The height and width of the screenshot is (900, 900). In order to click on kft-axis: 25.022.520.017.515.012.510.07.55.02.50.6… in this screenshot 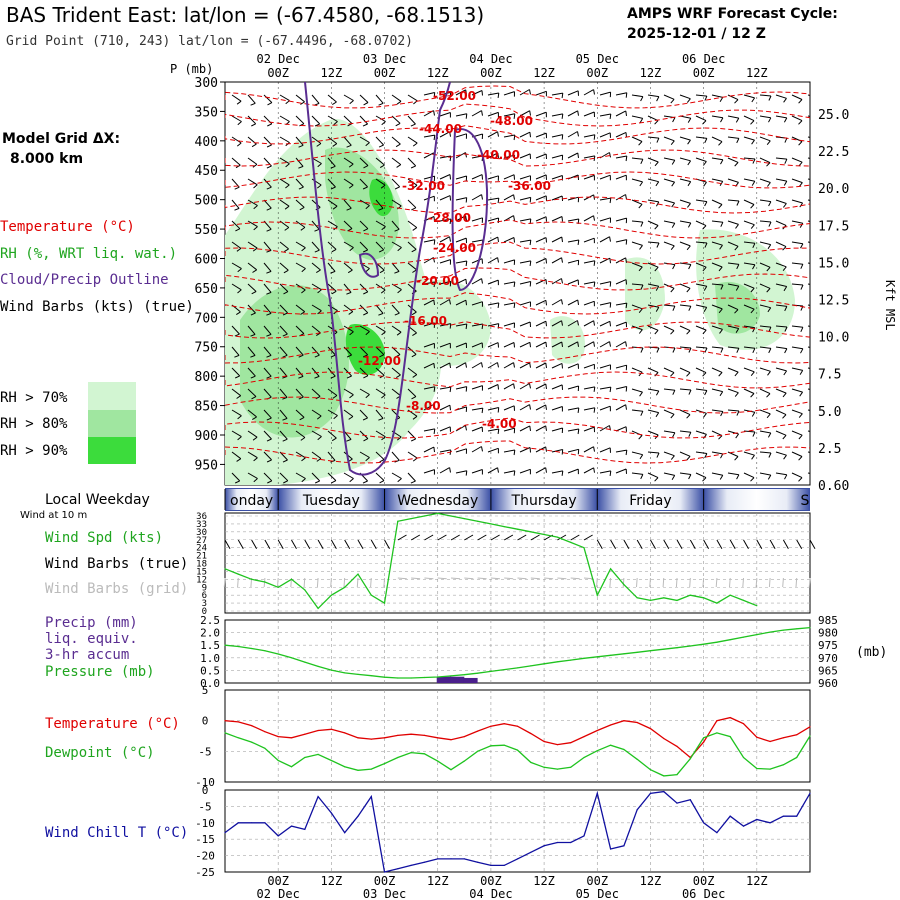, I will do `click(833, 301)`.